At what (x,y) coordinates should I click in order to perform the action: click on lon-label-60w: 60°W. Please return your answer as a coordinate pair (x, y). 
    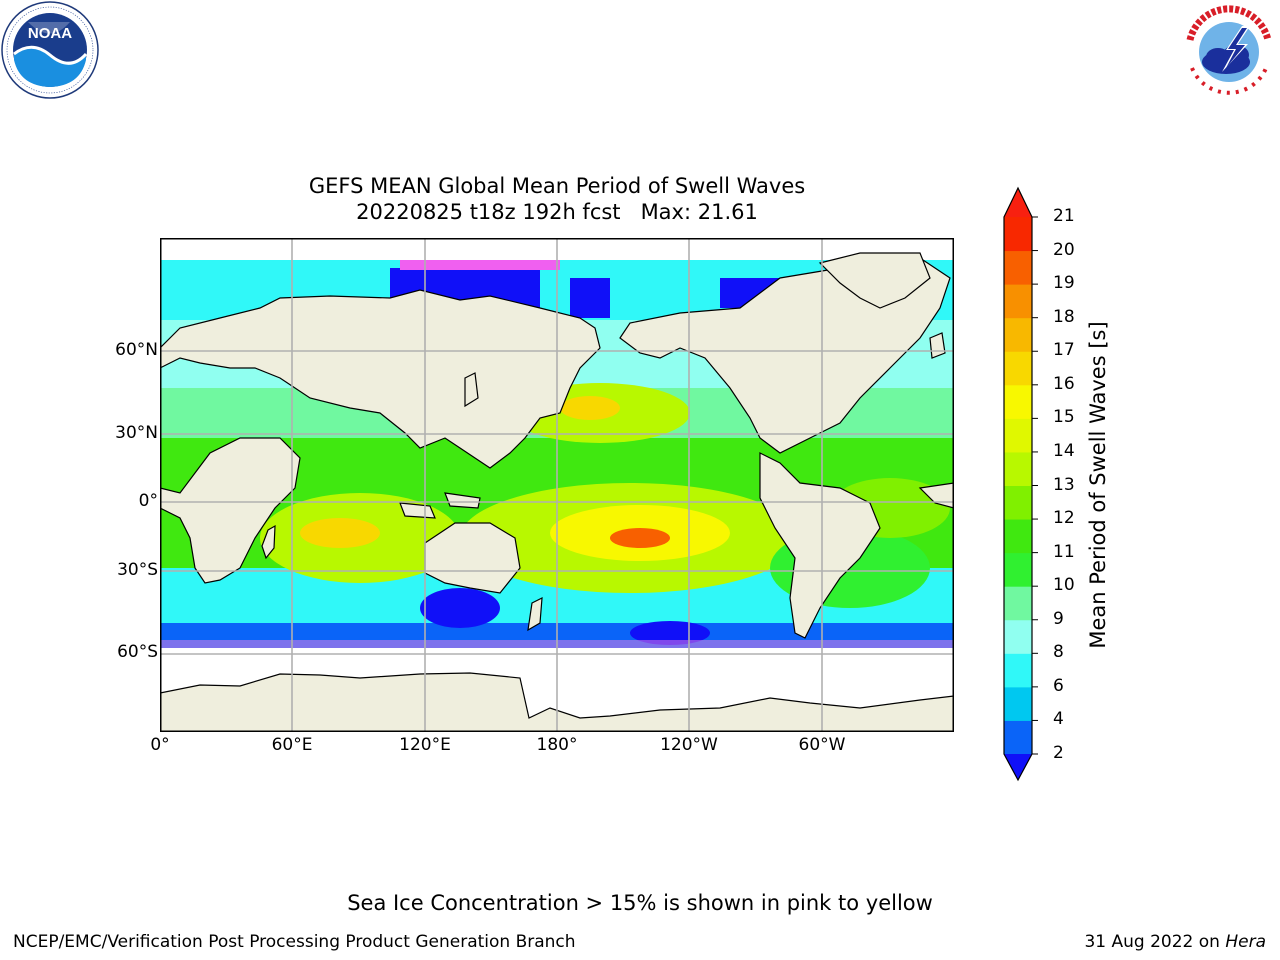
    Looking at the image, I should click on (822, 745).